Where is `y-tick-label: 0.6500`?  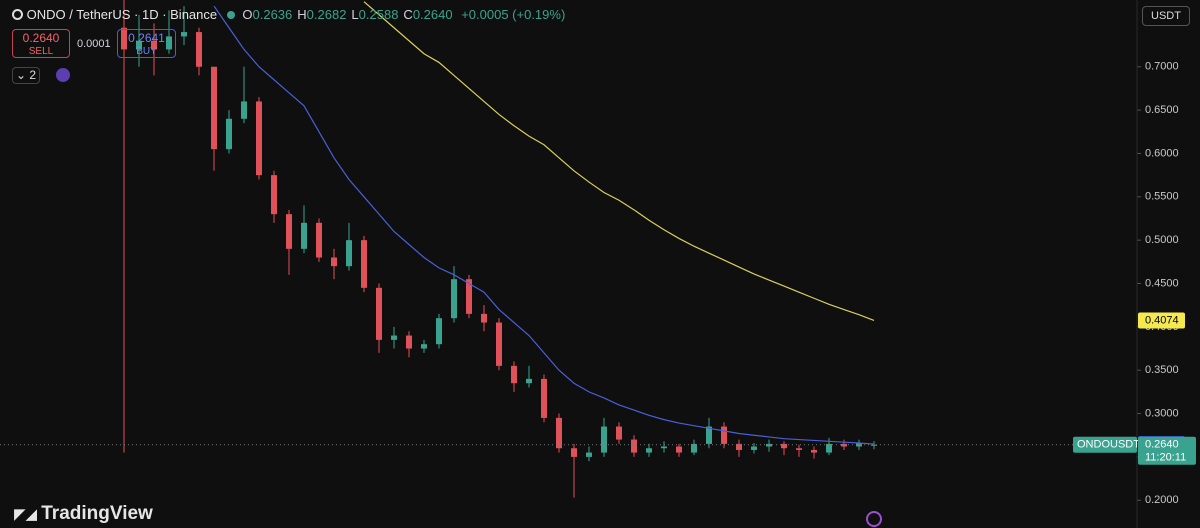 y-tick-label: 0.6500 is located at coordinates (1162, 110).